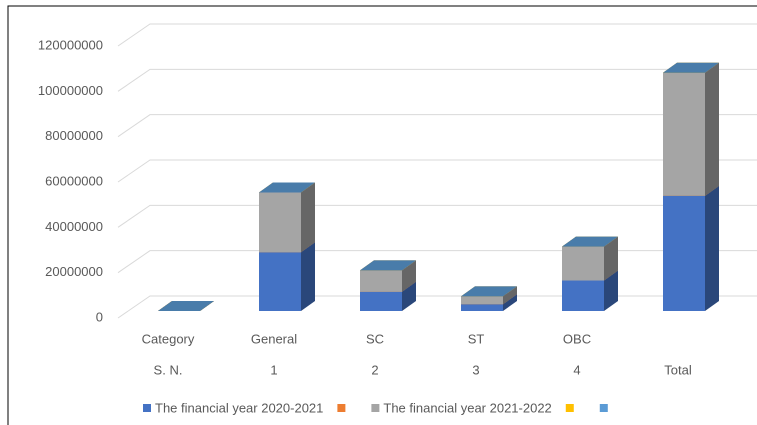 This screenshot has height=425, width=757. Describe the element at coordinates (475, 369) in the screenshot. I see `x-group-label: 3` at that location.